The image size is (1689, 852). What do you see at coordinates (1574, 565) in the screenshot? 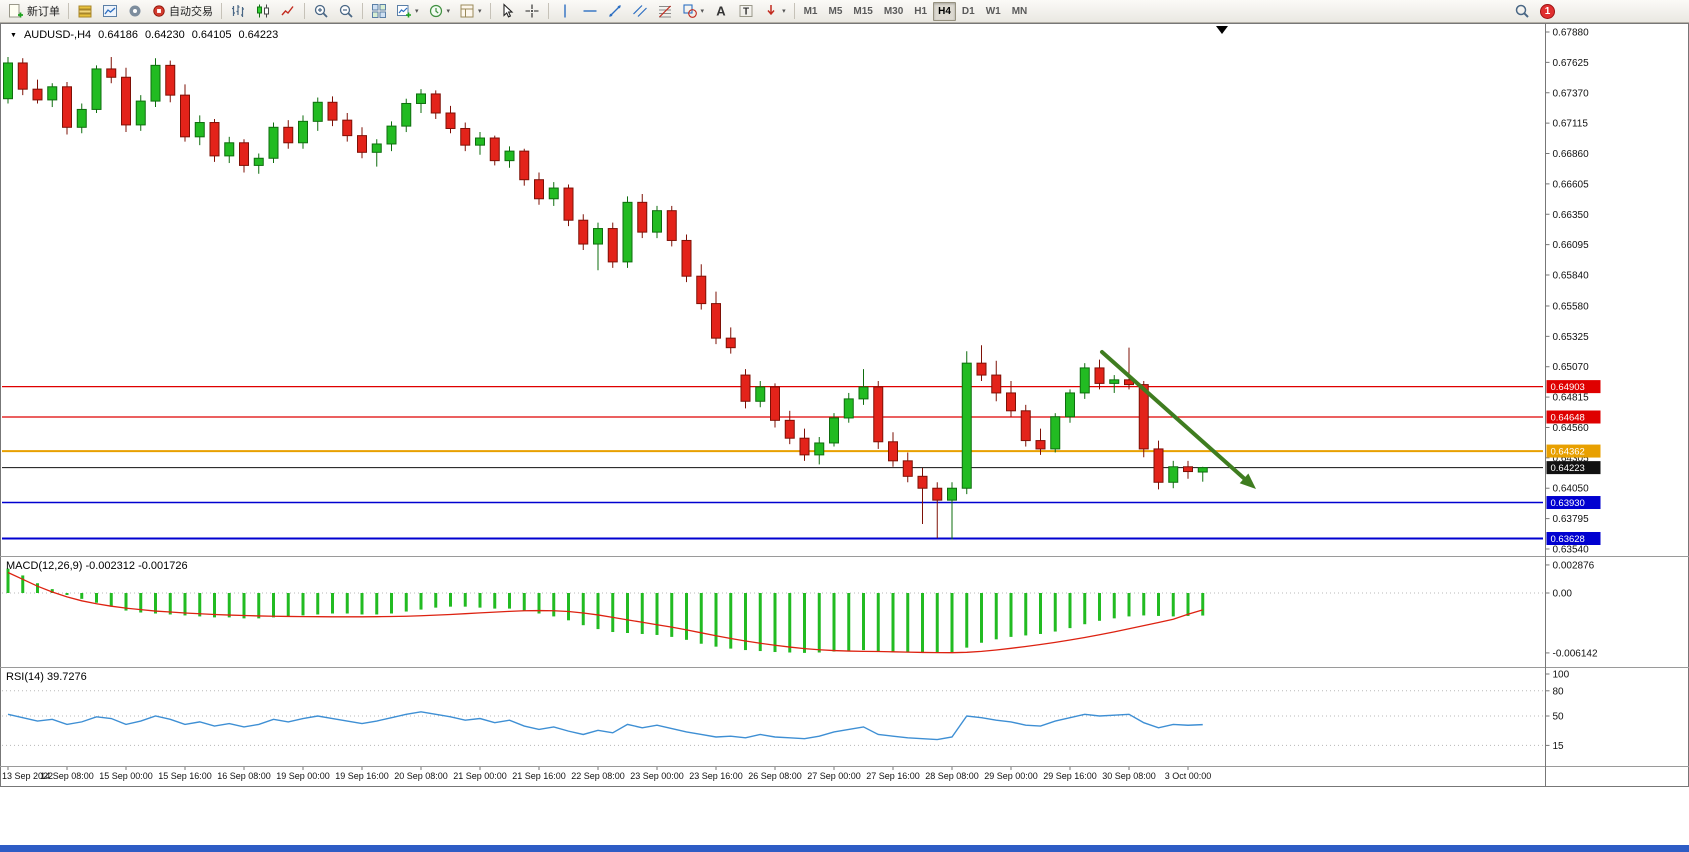
I see `svg-text: 0.002876` at bounding box center [1574, 565].